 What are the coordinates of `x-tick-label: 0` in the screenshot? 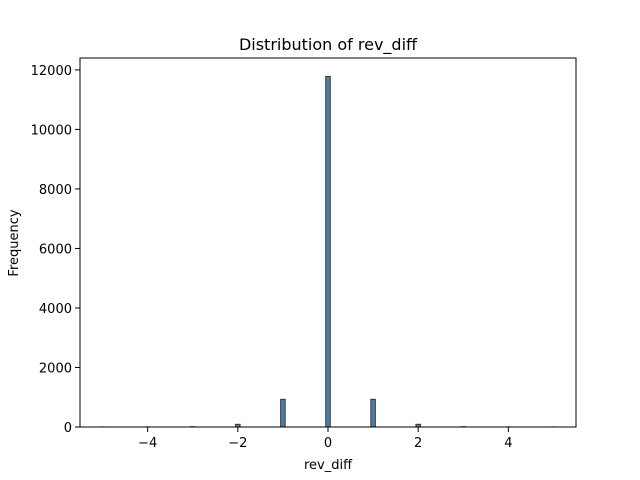 It's located at (328, 443).